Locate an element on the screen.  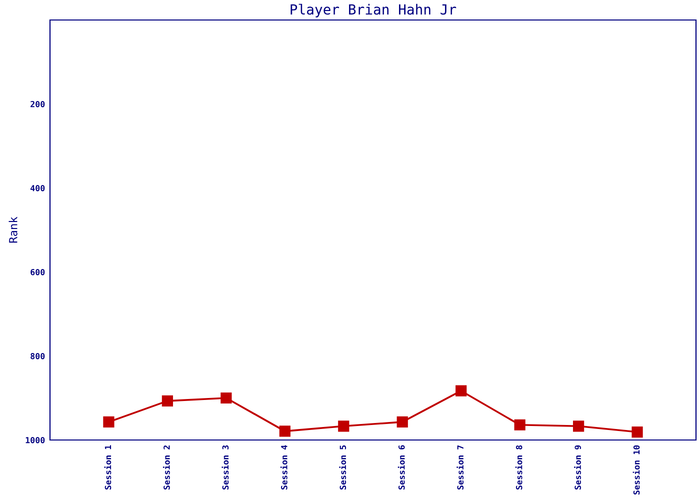
chart-title: Player Brian Hahn Jr is located at coordinates (373, 11).